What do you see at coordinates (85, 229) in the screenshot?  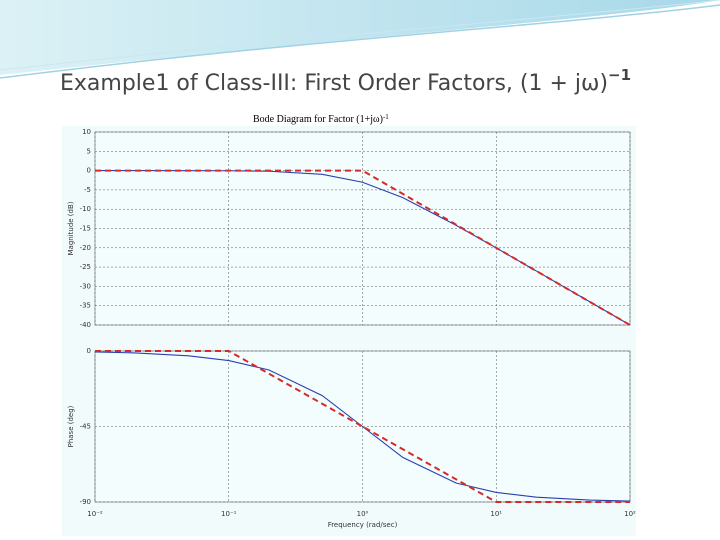 I see `y-tick-label: -15` at bounding box center [85, 229].